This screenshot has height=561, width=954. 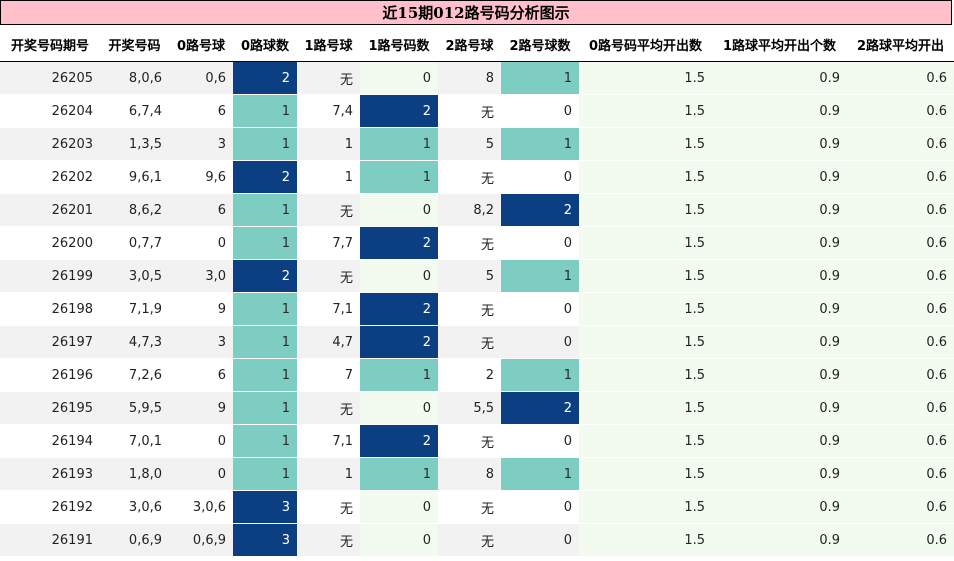 I want to click on cell-route0-count: 3, so click(x=265, y=507).